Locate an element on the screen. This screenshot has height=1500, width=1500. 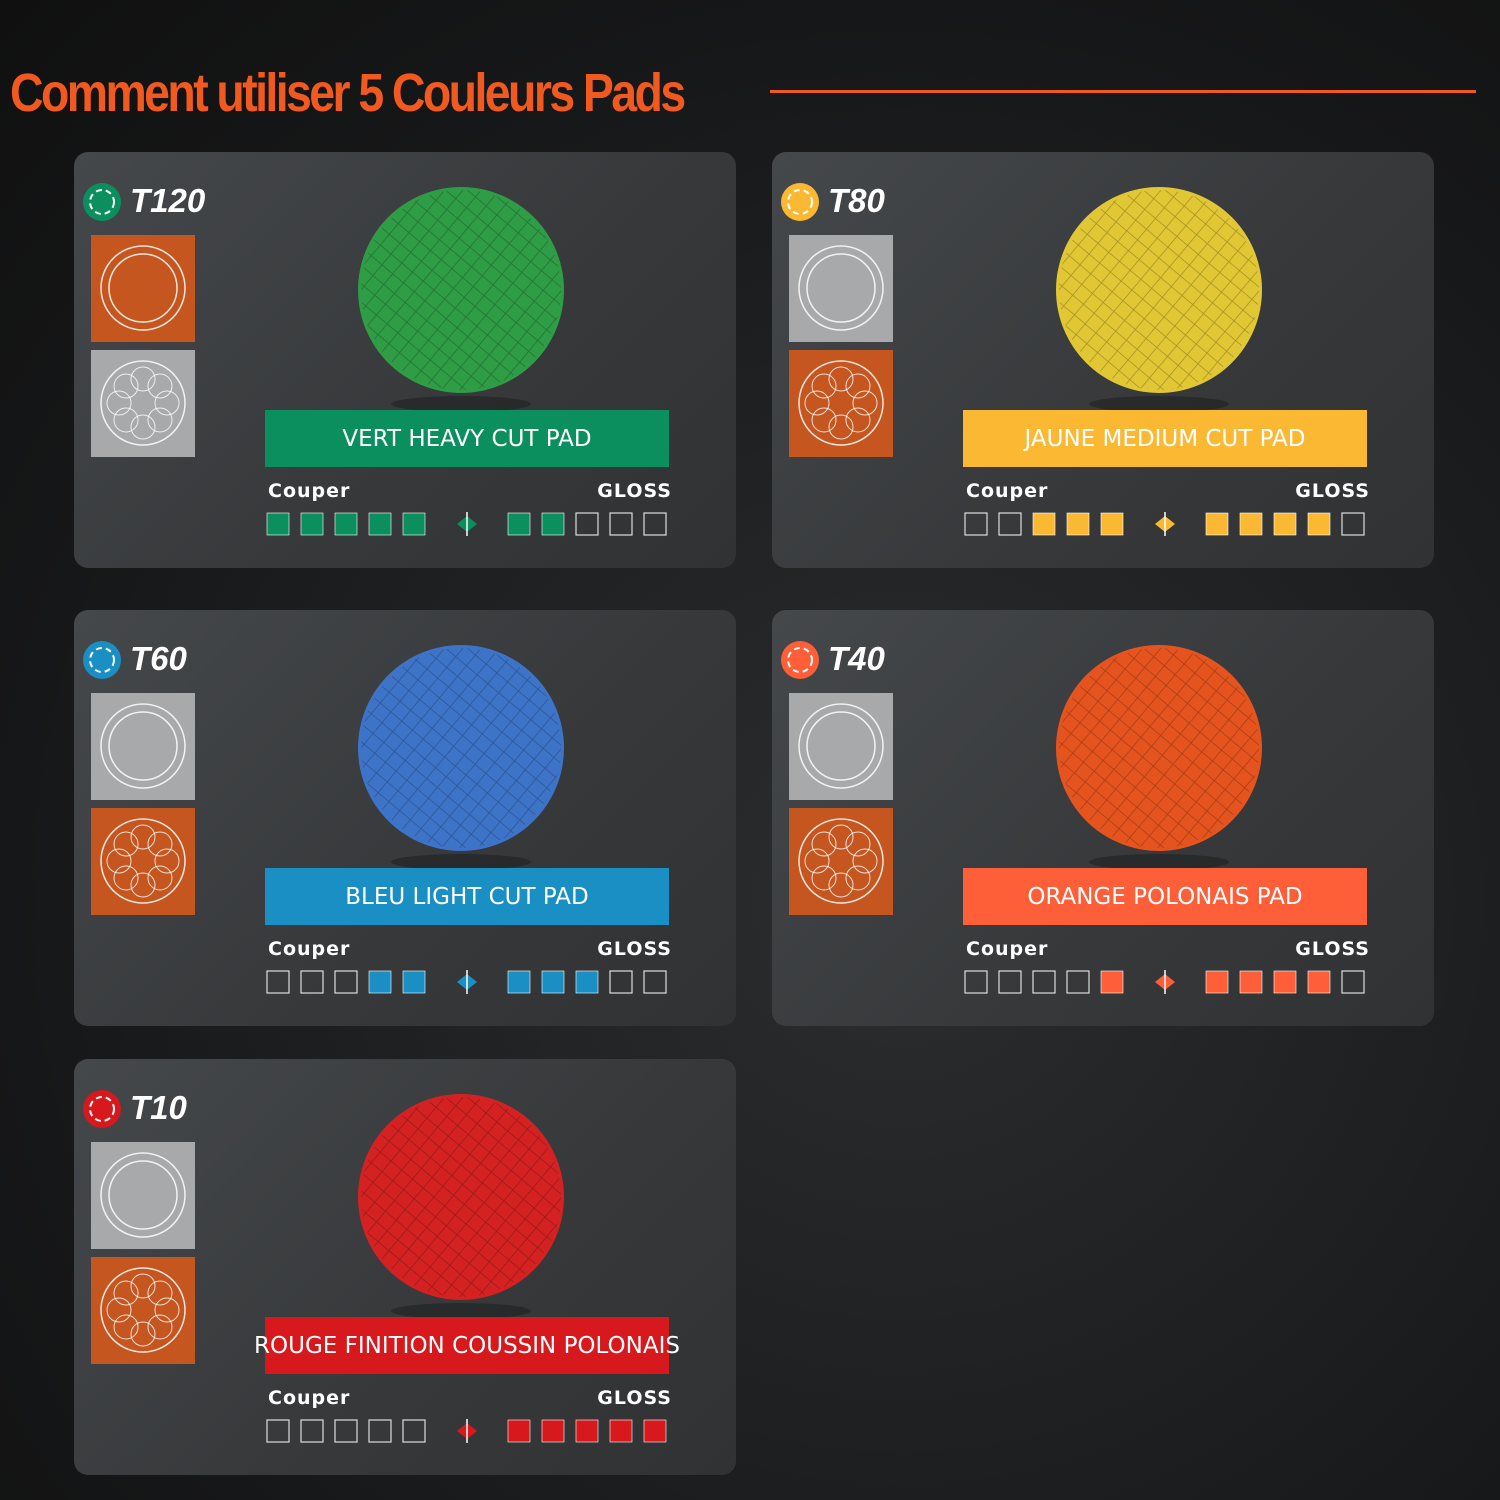
pad-label: ROUGE FINITION COUSSIN POLONAIS is located at coordinates (467, 1345).